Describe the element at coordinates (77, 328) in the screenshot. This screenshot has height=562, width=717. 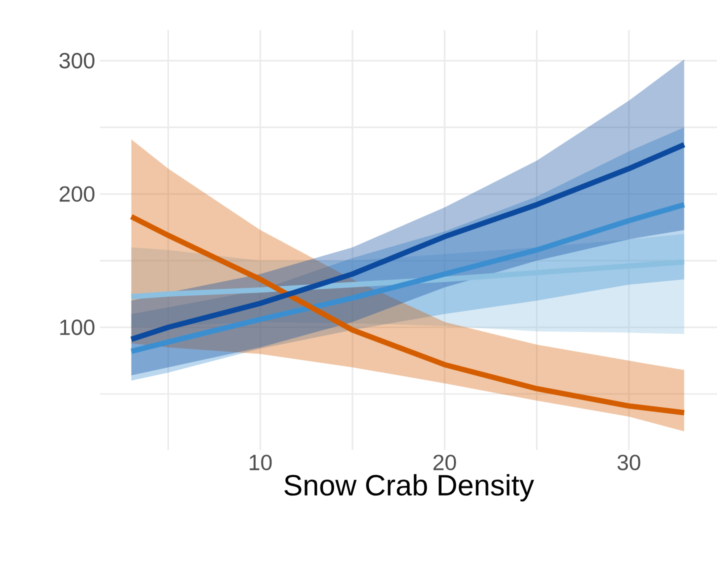
I see `y-tick-label: 100` at that location.